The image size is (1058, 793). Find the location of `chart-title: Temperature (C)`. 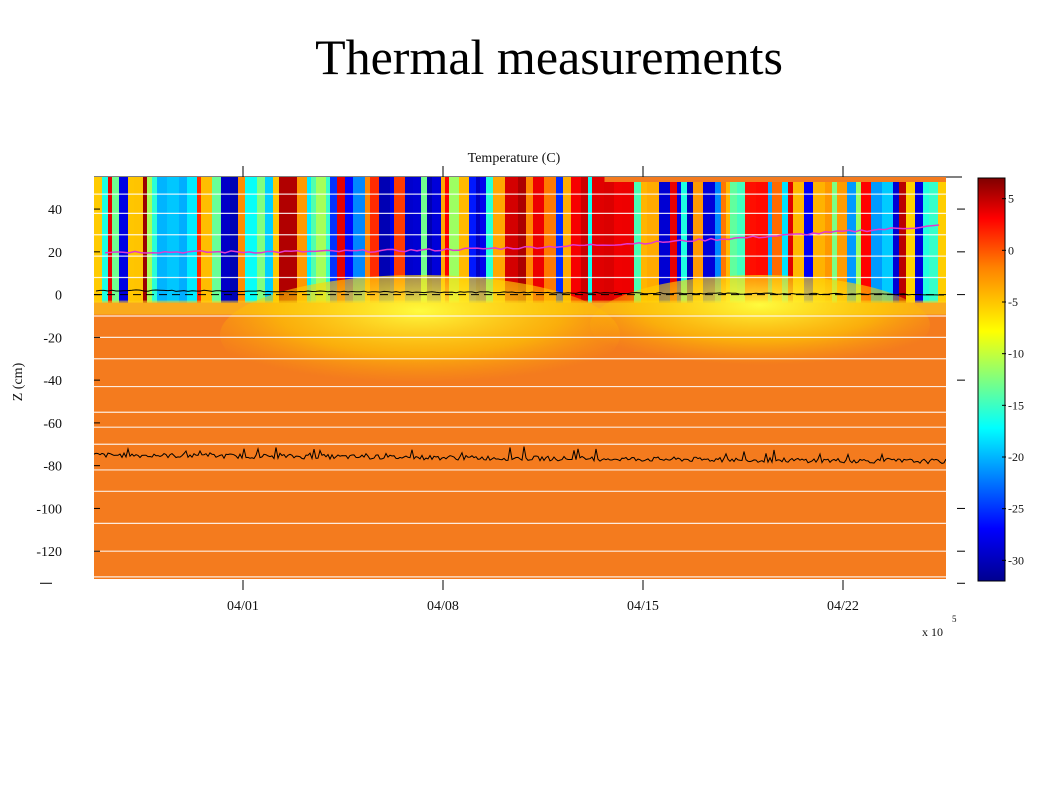

chart-title: Temperature (C) is located at coordinates (514, 158).